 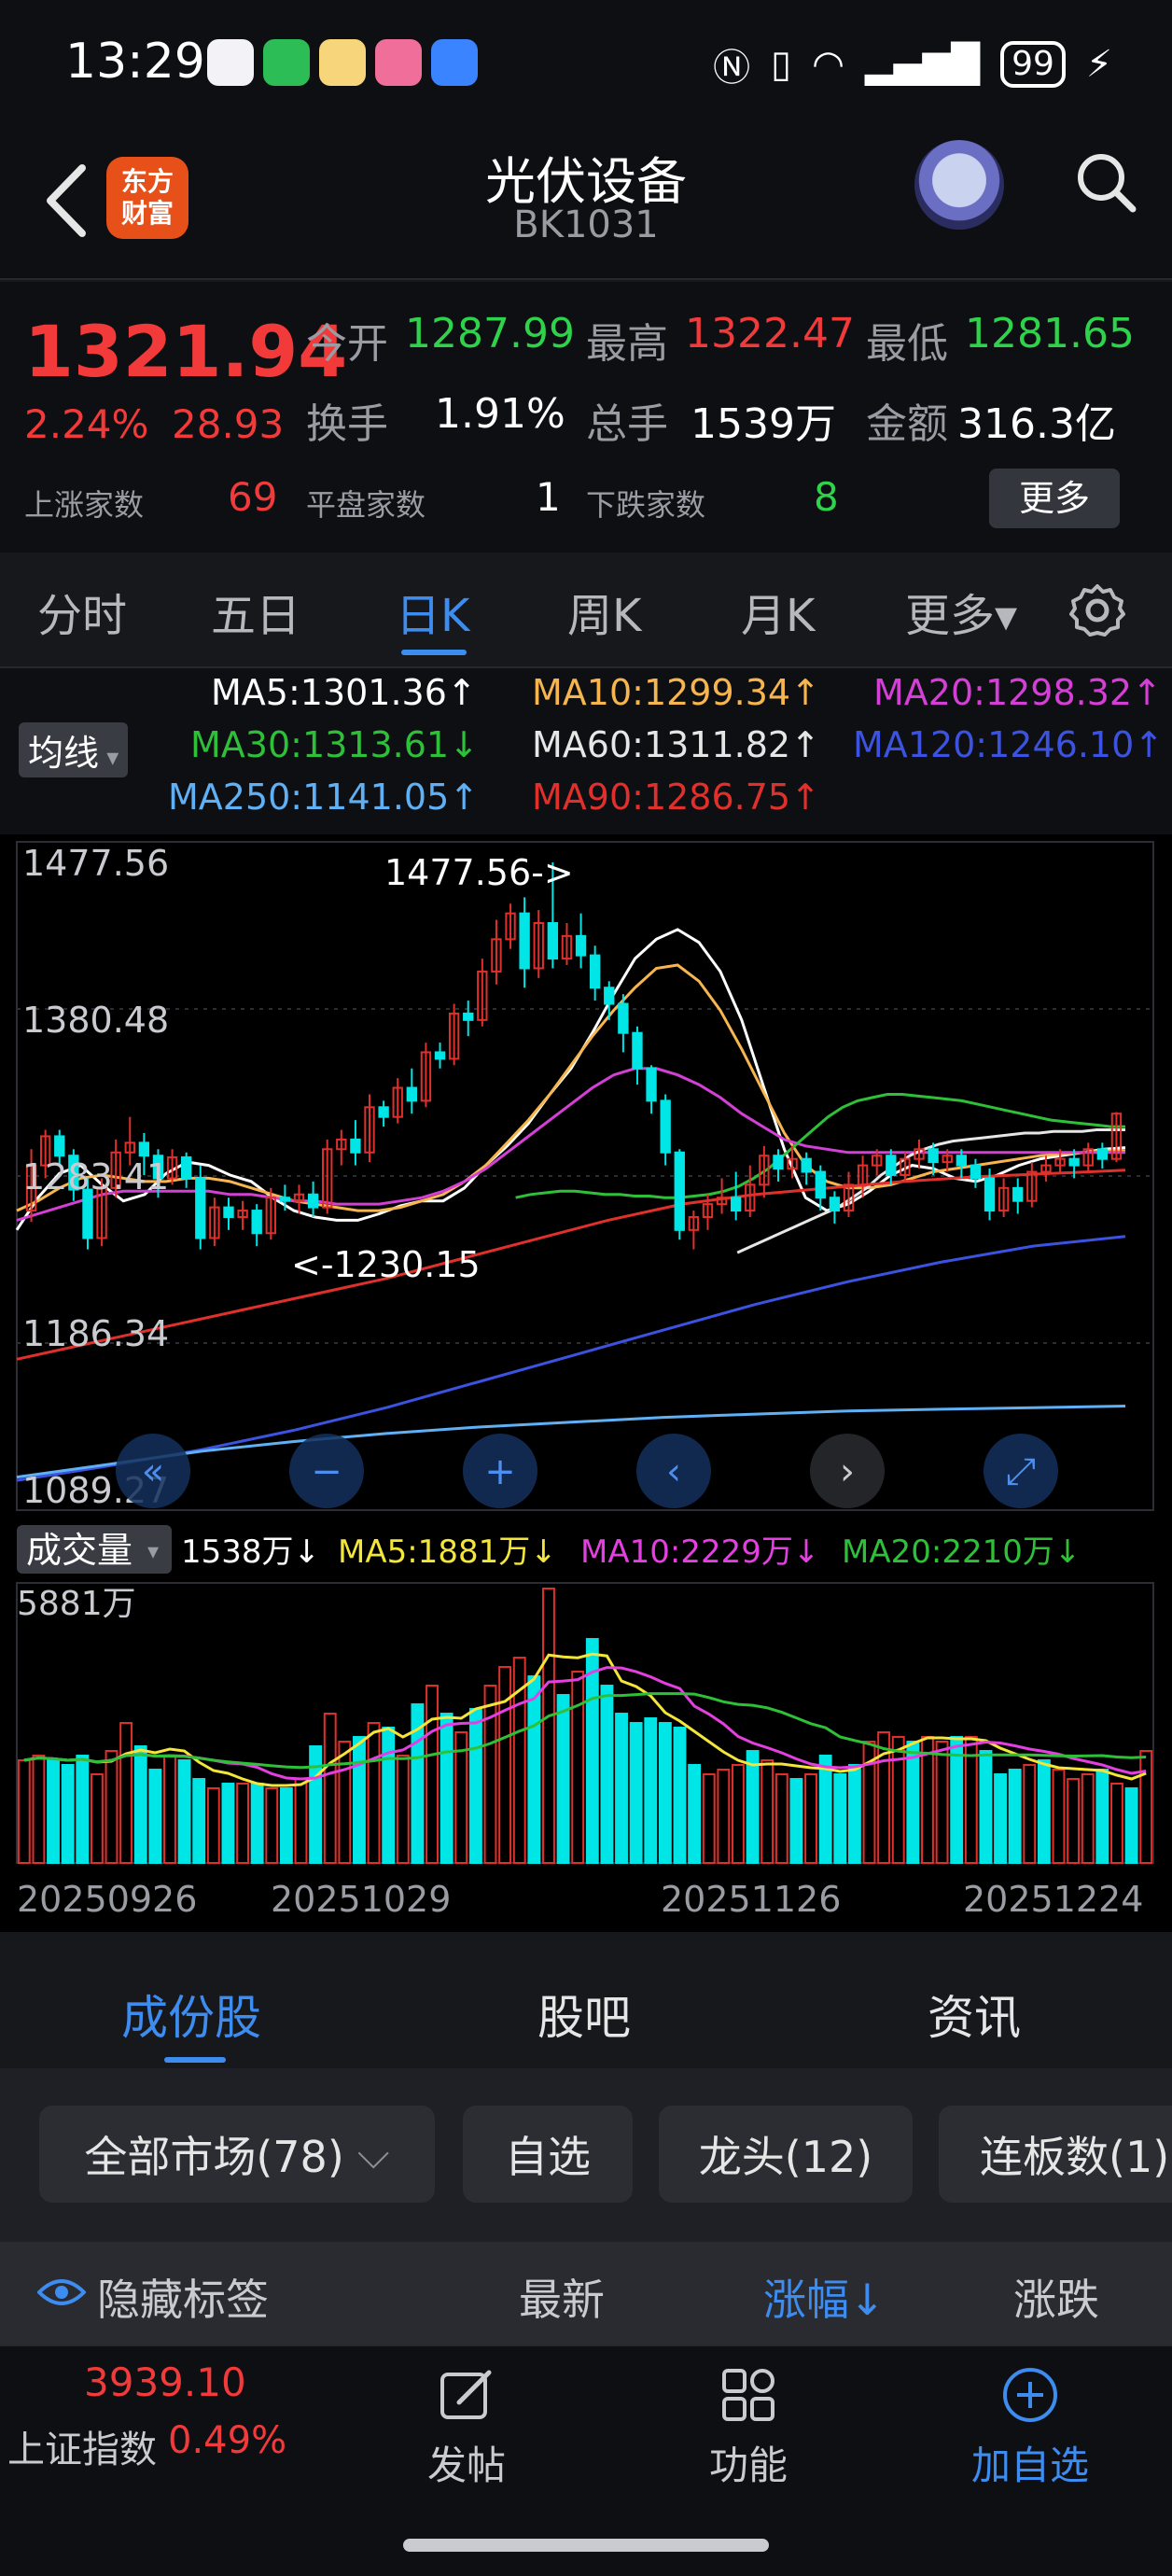 What do you see at coordinates (153, 1551) in the screenshot?
I see `dropdown-caret-icon: ▾` at bounding box center [153, 1551].